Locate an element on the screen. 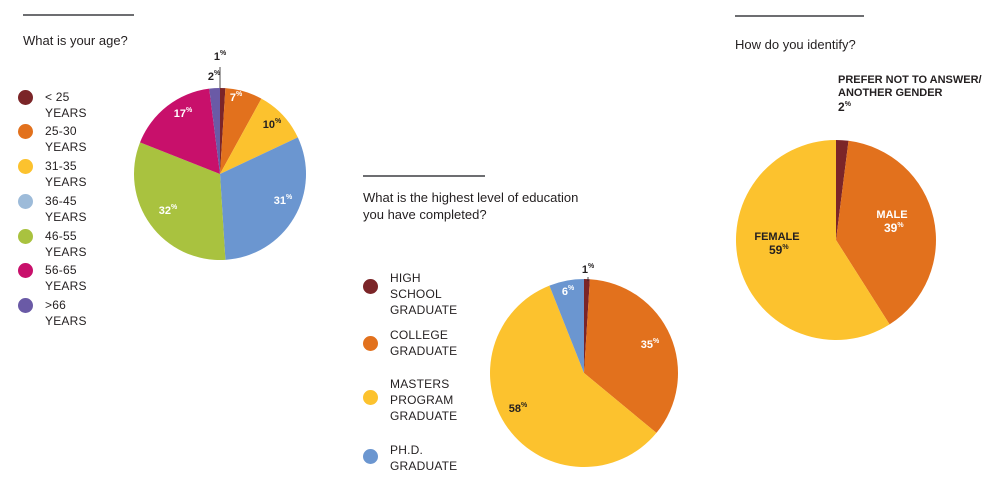 The height and width of the screenshot is (495, 990). education-legend-item: HIGH SCHOOL GRADUATE is located at coordinates (410, 294).